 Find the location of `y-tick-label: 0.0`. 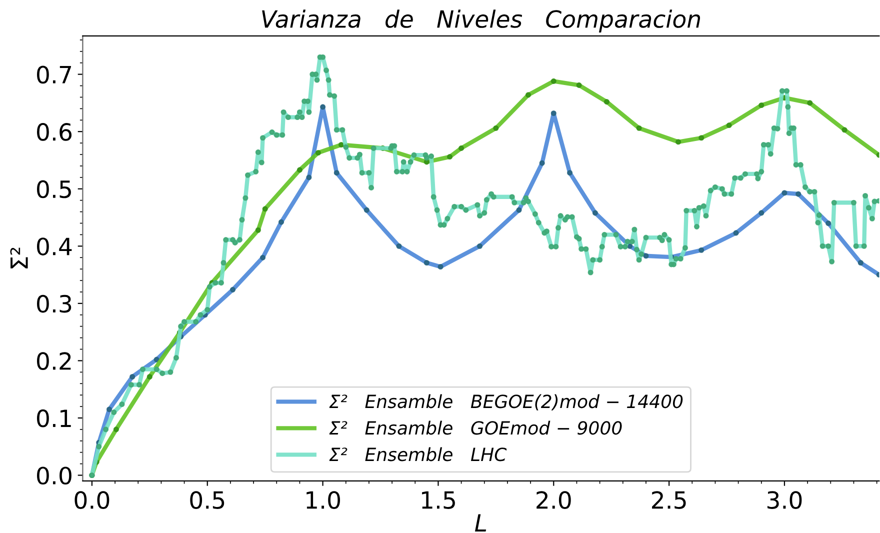

y-tick-label: 0.0 is located at coordinates (54, 475).